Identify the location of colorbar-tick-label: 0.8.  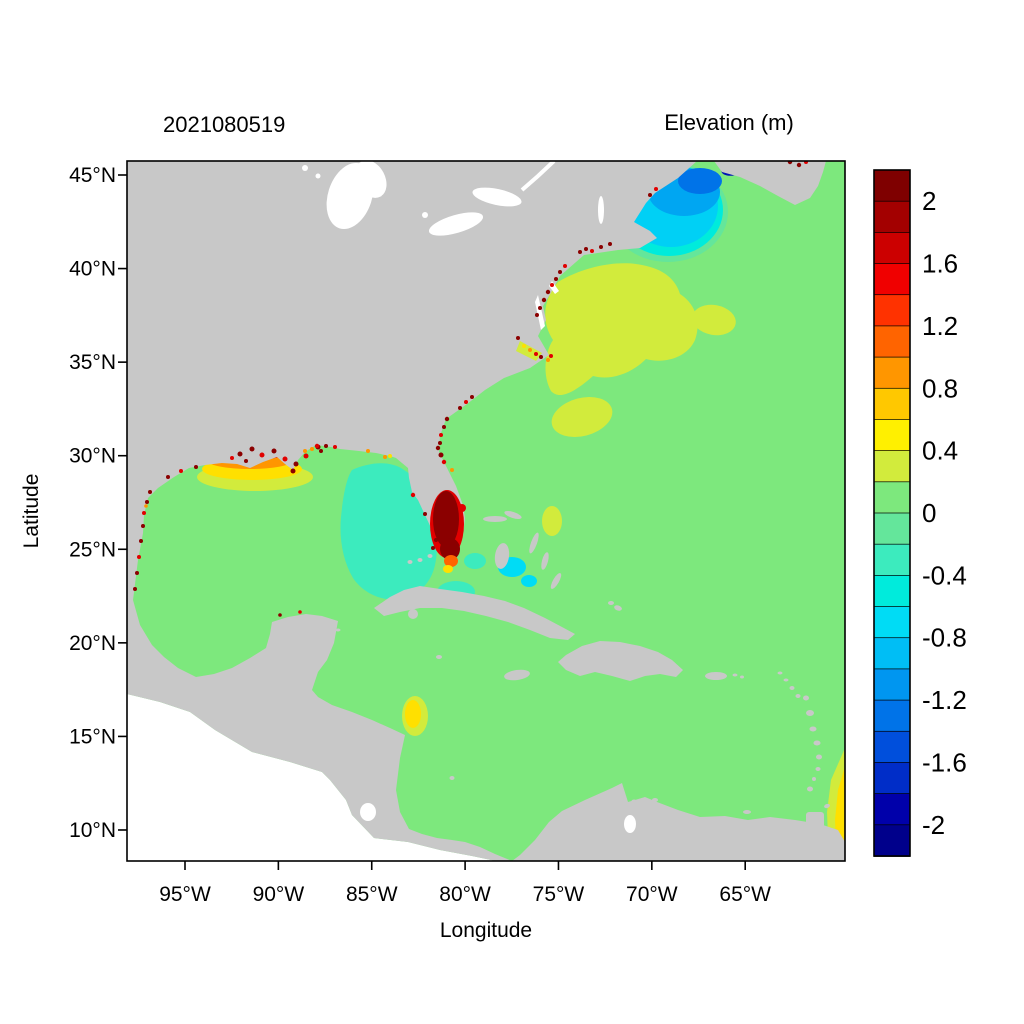
(940, 388).